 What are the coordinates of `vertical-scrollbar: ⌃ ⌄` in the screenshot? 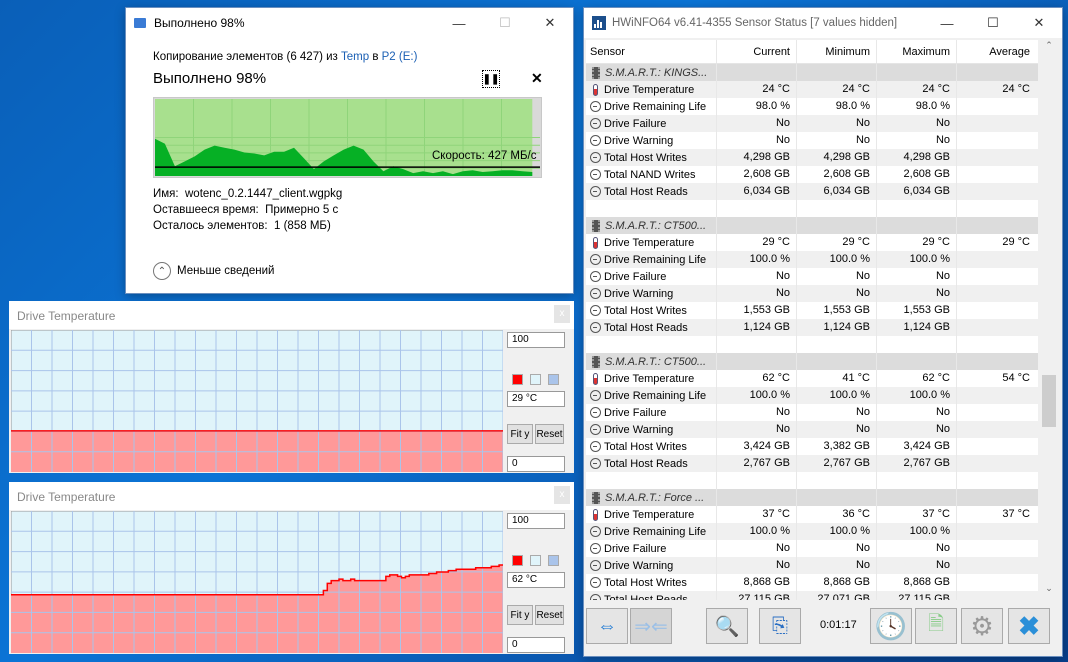 It's located at (1049, 320).